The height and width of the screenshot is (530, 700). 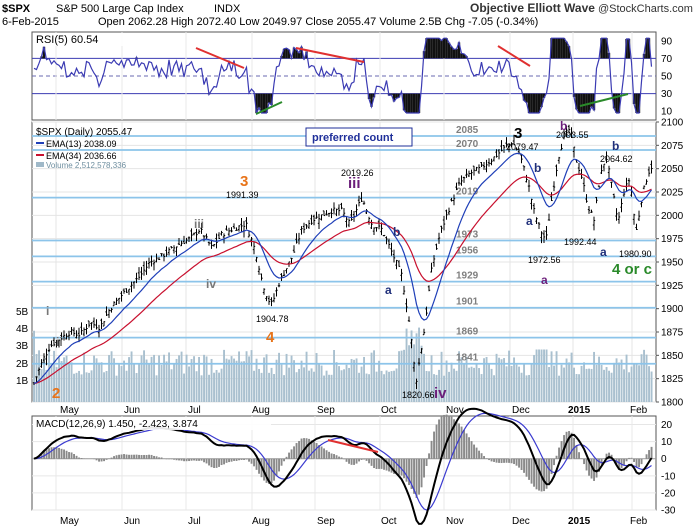 What do you see at coordinates (672, 123) in the screenshot?
I see `price-axis-tick: 2100` at bounding box center [672, 123].